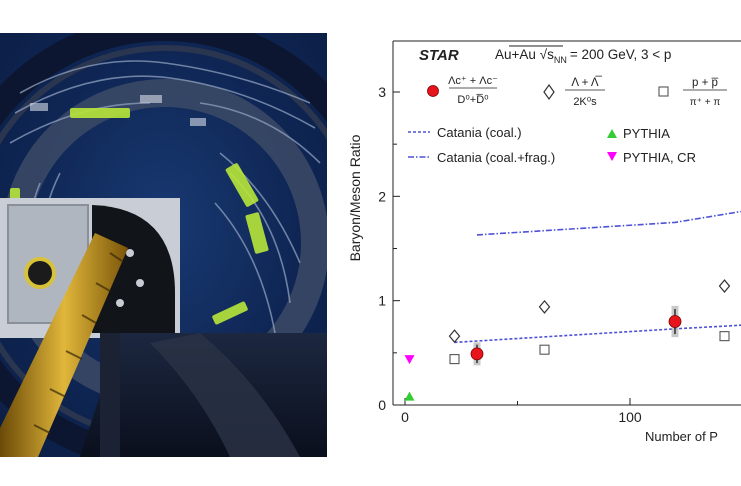  Describe the element at coordinates (681, 436) in the screenshot. I see `x-axis-label: Number of P` at that location.